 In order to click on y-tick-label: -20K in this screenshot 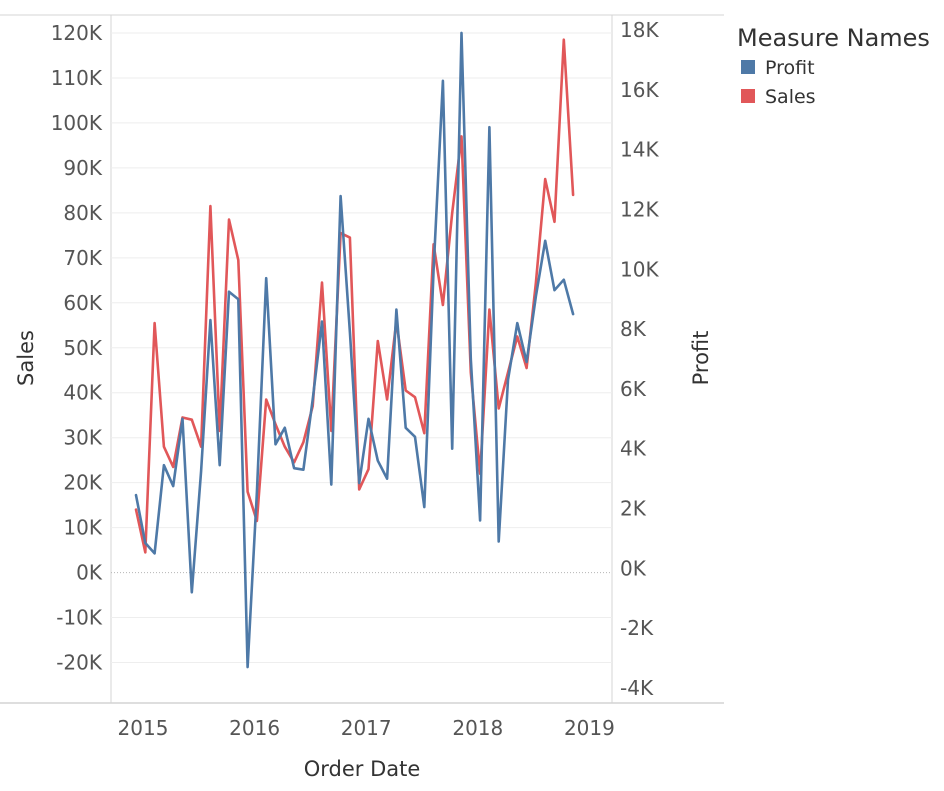, I will do `click(79, 663)`.